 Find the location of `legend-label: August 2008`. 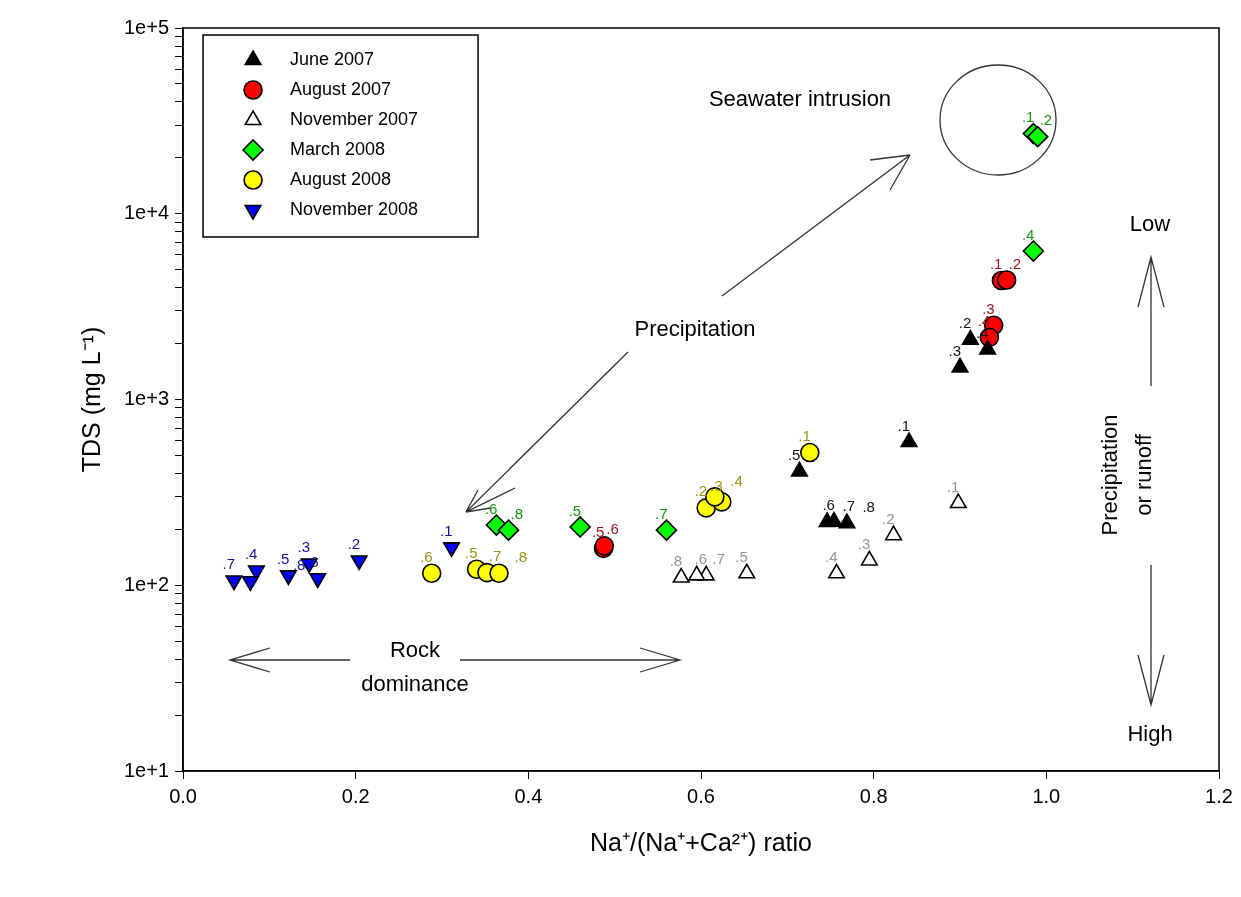

legend-label: August 2008 is located at coordinates (341, 178).